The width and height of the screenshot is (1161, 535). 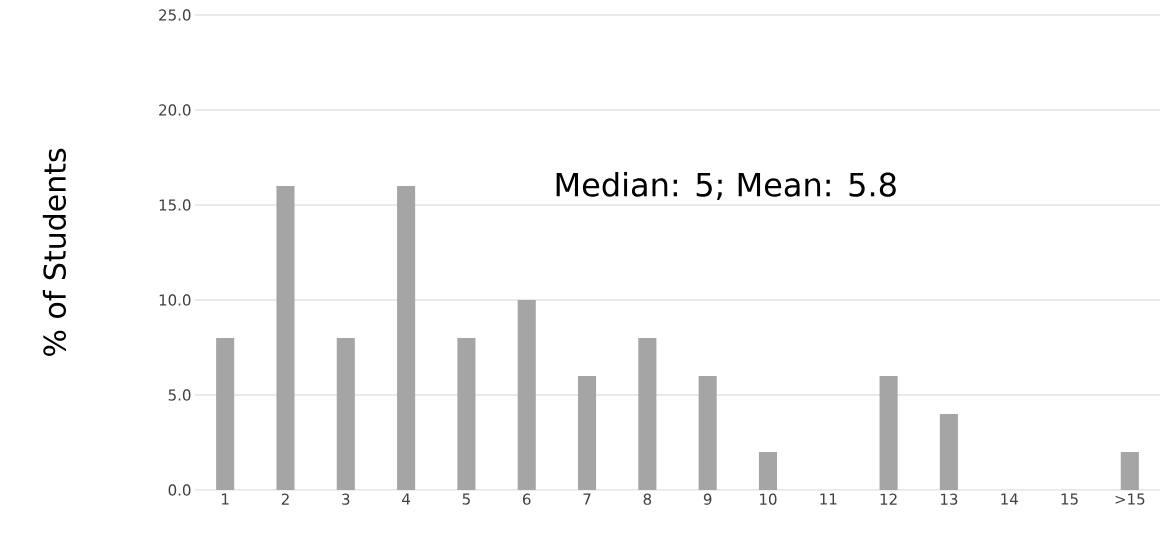 What do you see at coordinates (949, 499) in the screenshot?
I see `x-tick-label: 13` at bounding box center [949, 499].